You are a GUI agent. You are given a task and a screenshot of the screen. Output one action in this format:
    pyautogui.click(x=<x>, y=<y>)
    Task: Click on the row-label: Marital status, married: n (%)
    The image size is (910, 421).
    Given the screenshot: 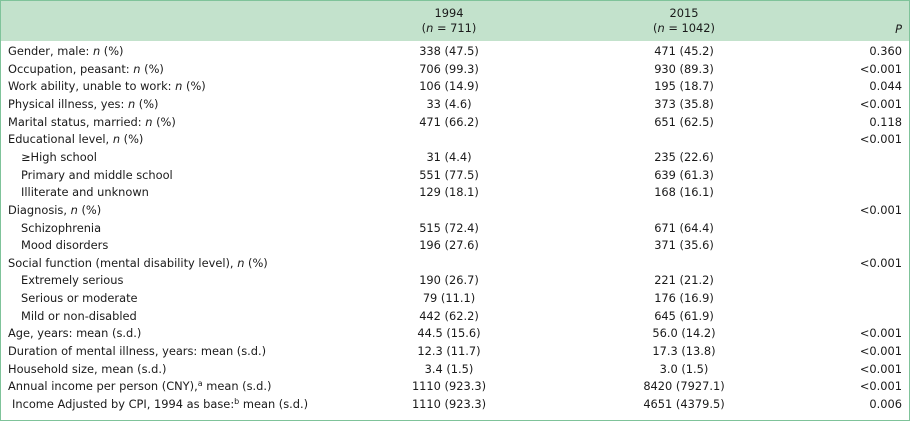 What is the action you would take?
    pyautogui.click(x=92, y=121)
    